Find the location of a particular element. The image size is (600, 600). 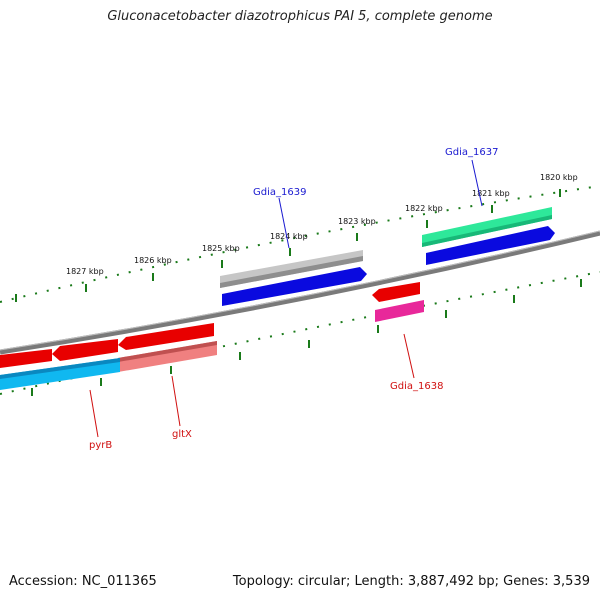

gene-gdia-1637-shade is located at coordinates (487, 231).